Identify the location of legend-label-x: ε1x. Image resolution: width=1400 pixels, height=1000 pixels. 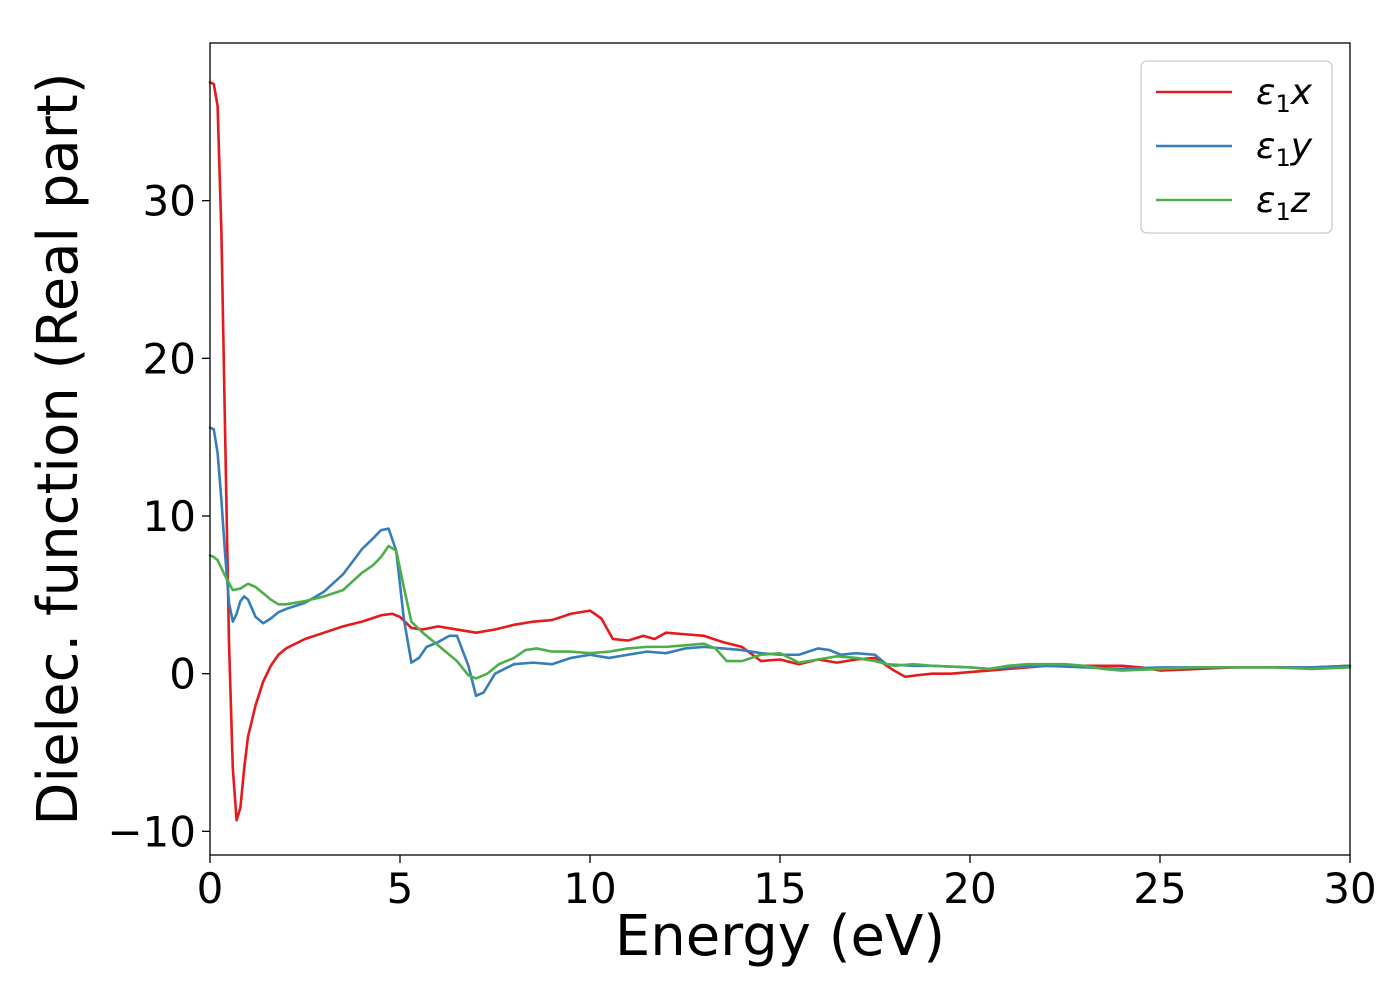
(1284, 95).